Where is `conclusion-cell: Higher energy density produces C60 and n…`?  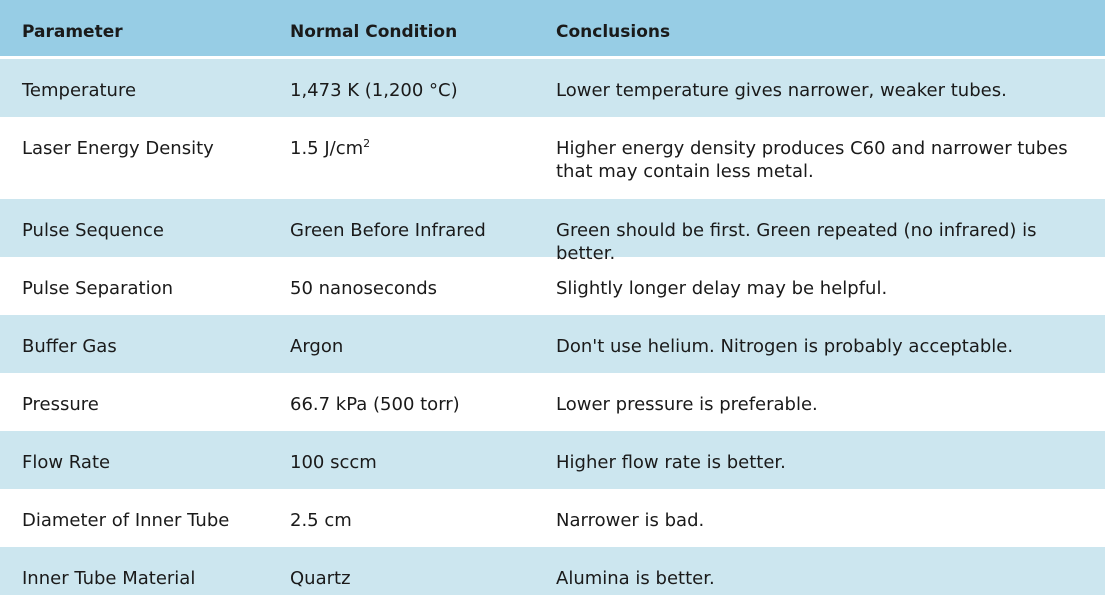
conclusion-cell: Higher energy density produces C60 and n… is located at coordinates (812, 160).